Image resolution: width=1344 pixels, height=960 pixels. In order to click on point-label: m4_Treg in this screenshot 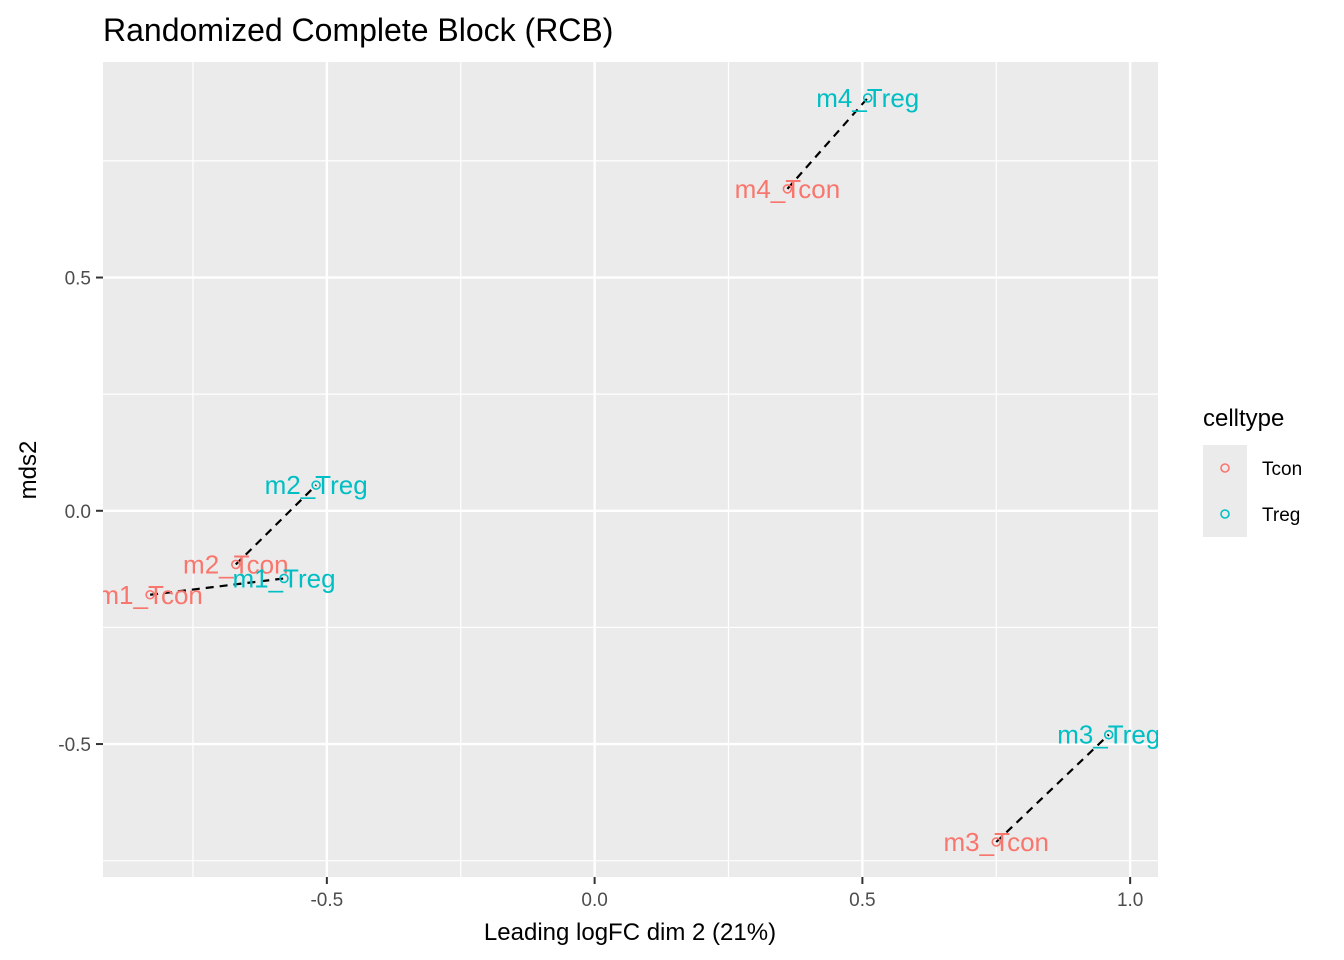, I will do `click(867, 98)`.